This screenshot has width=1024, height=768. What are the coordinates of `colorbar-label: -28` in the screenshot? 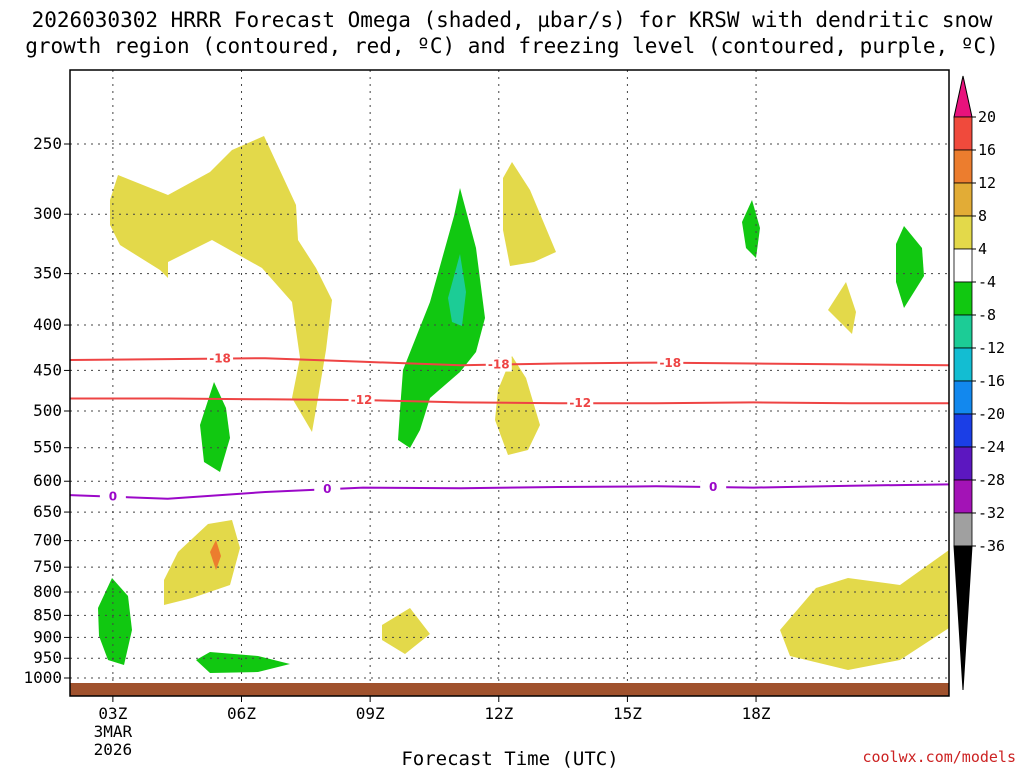 It's located at (991, 480).